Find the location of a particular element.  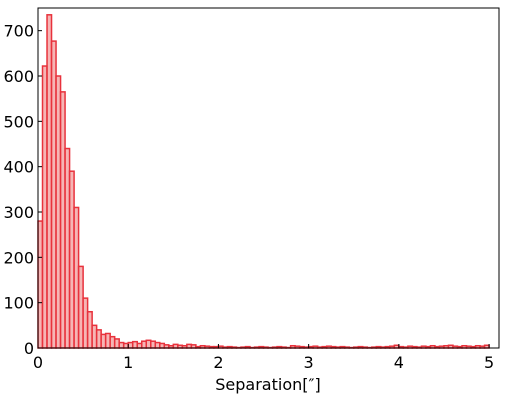

y-tick-label: 700 is located at coordinates (18, 31).